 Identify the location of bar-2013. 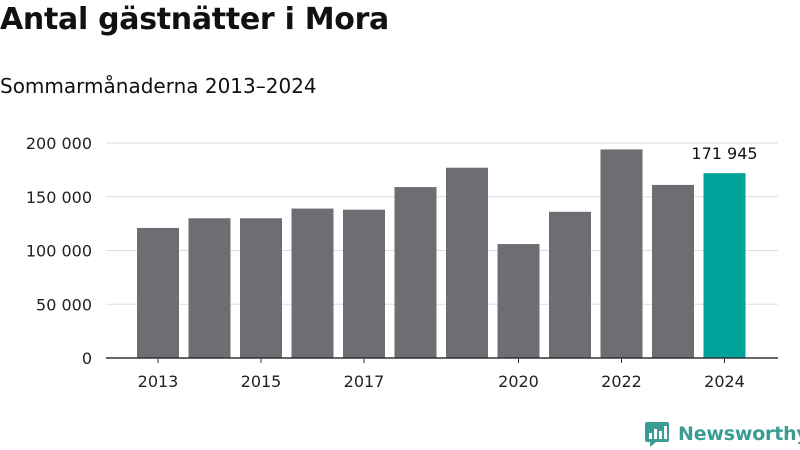
(158, 292).